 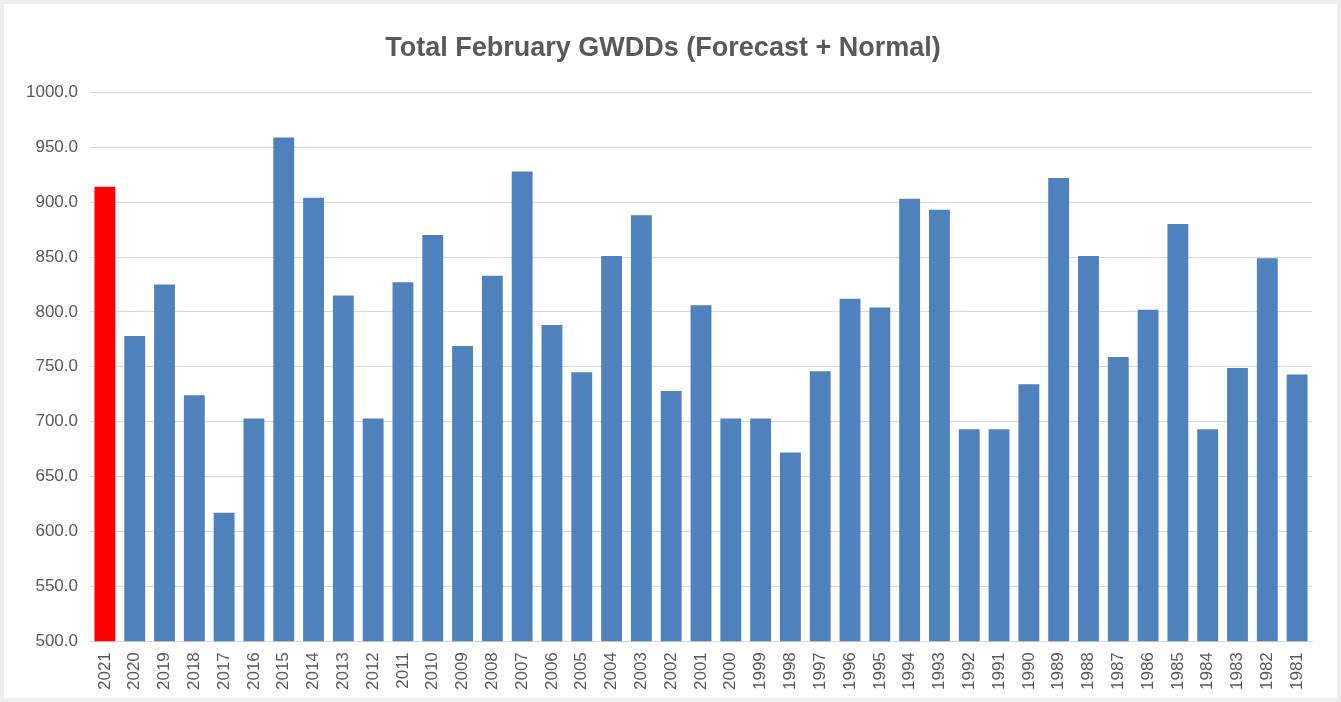 What do you see at coordinates (1028, 671) in the screenshot?
I see `x-tick-label: 1990` at bounding box center [1028, 671].